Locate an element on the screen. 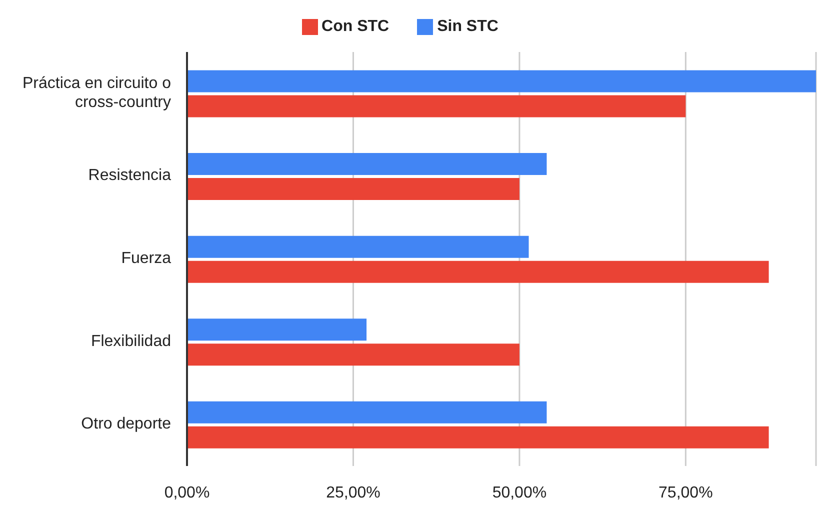 This screenshot has width=840, height=516. y-tick-label: Fuerza is located at coordinates (146, 259).